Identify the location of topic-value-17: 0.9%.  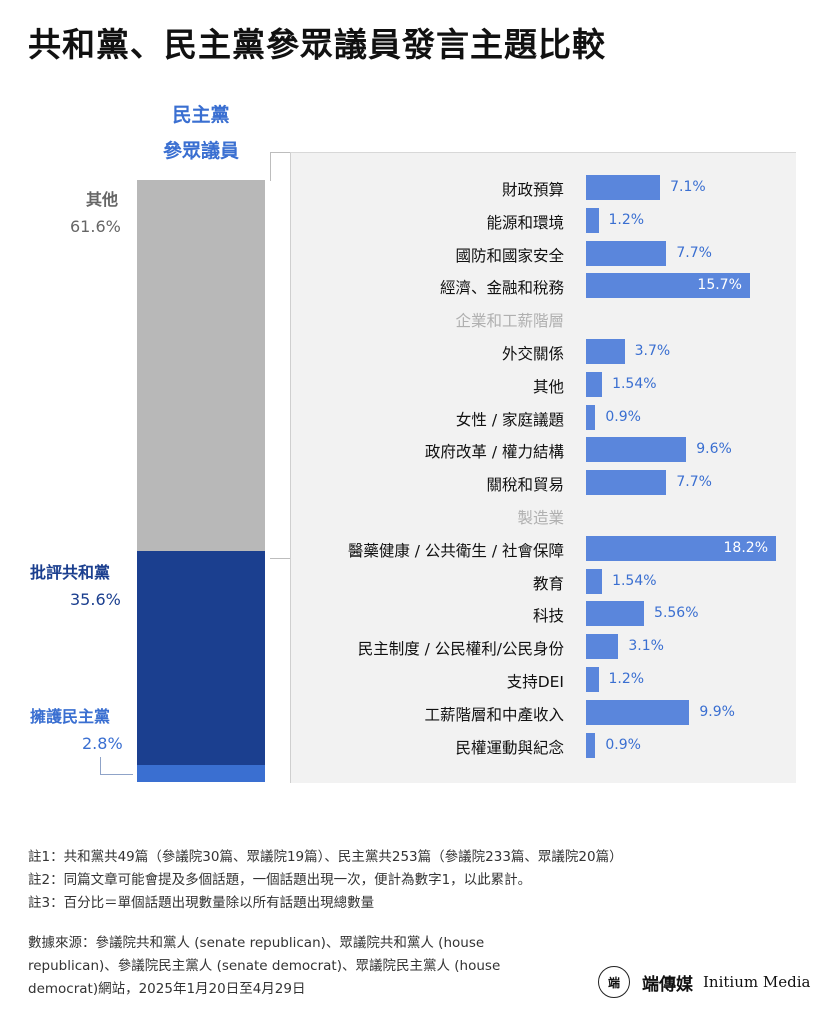
(623, 744).